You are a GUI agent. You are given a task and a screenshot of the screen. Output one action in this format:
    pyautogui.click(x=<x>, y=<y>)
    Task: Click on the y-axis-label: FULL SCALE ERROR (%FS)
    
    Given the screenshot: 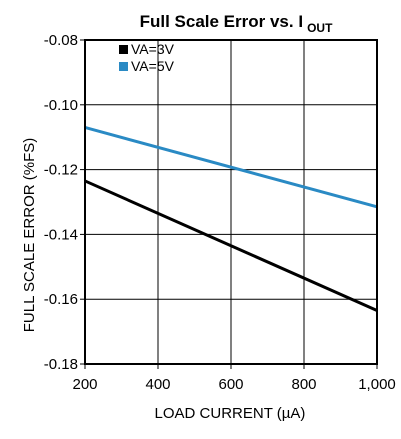 What is the action you would take?
    pyautogui.click(x=29, y=235)
    